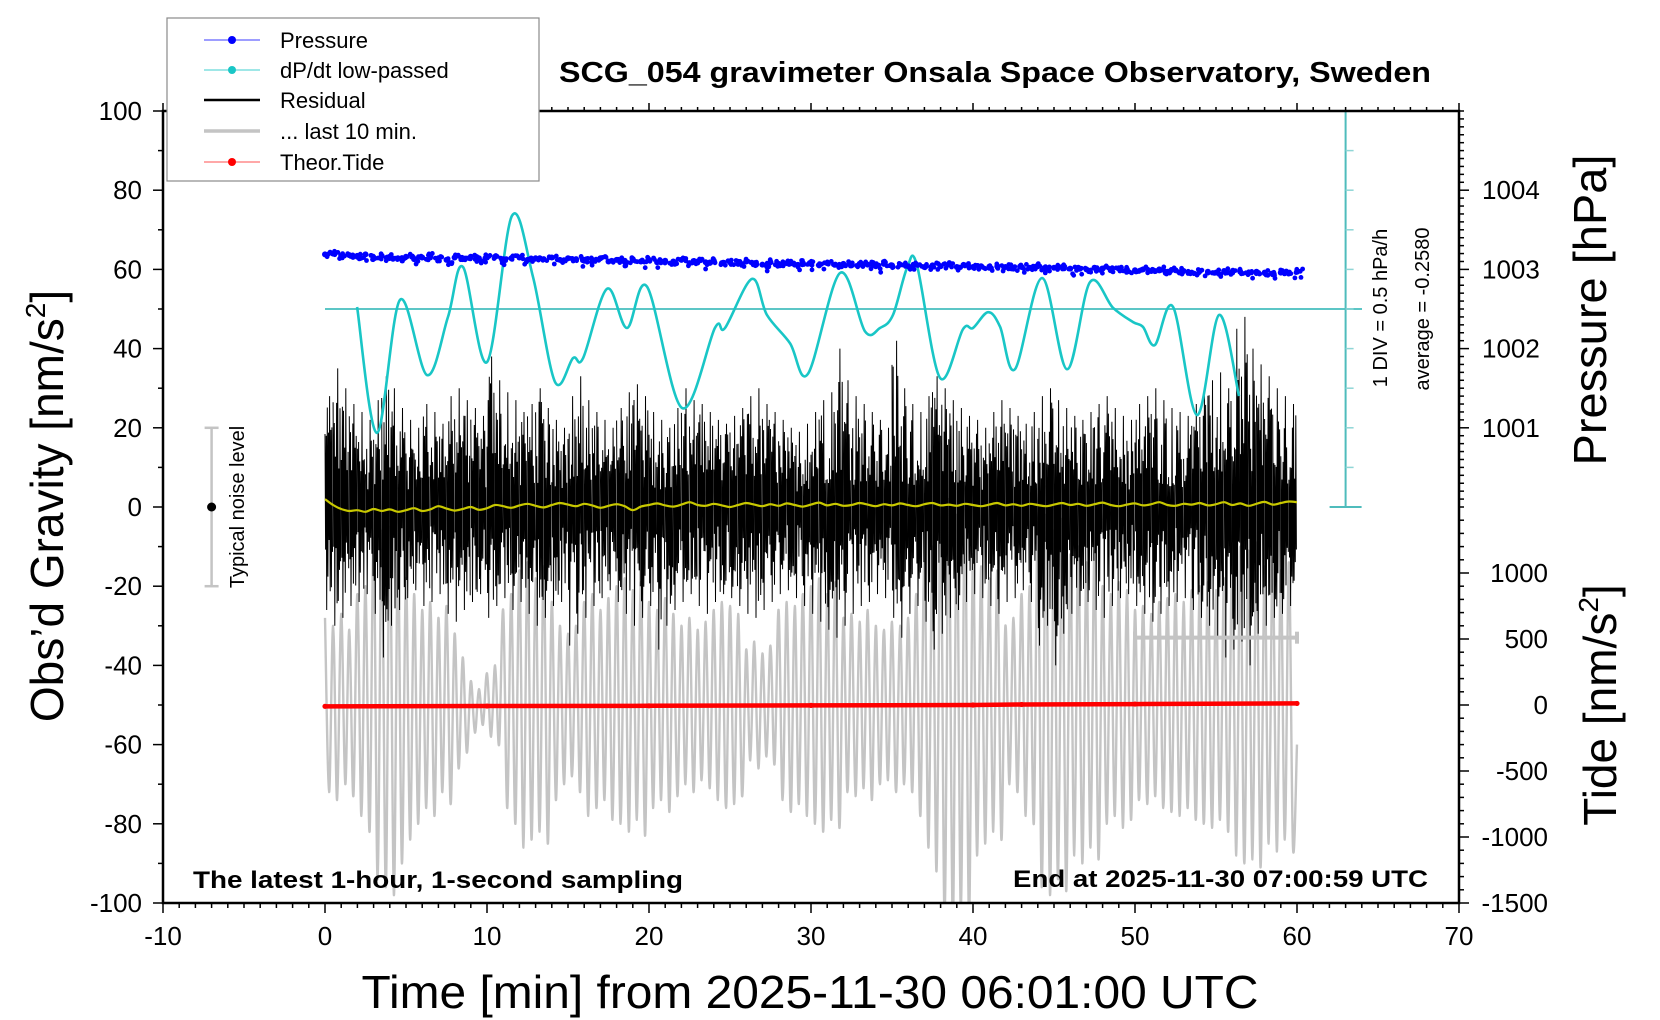  I want to click on x-tick-label: 40, so click(973, 936).